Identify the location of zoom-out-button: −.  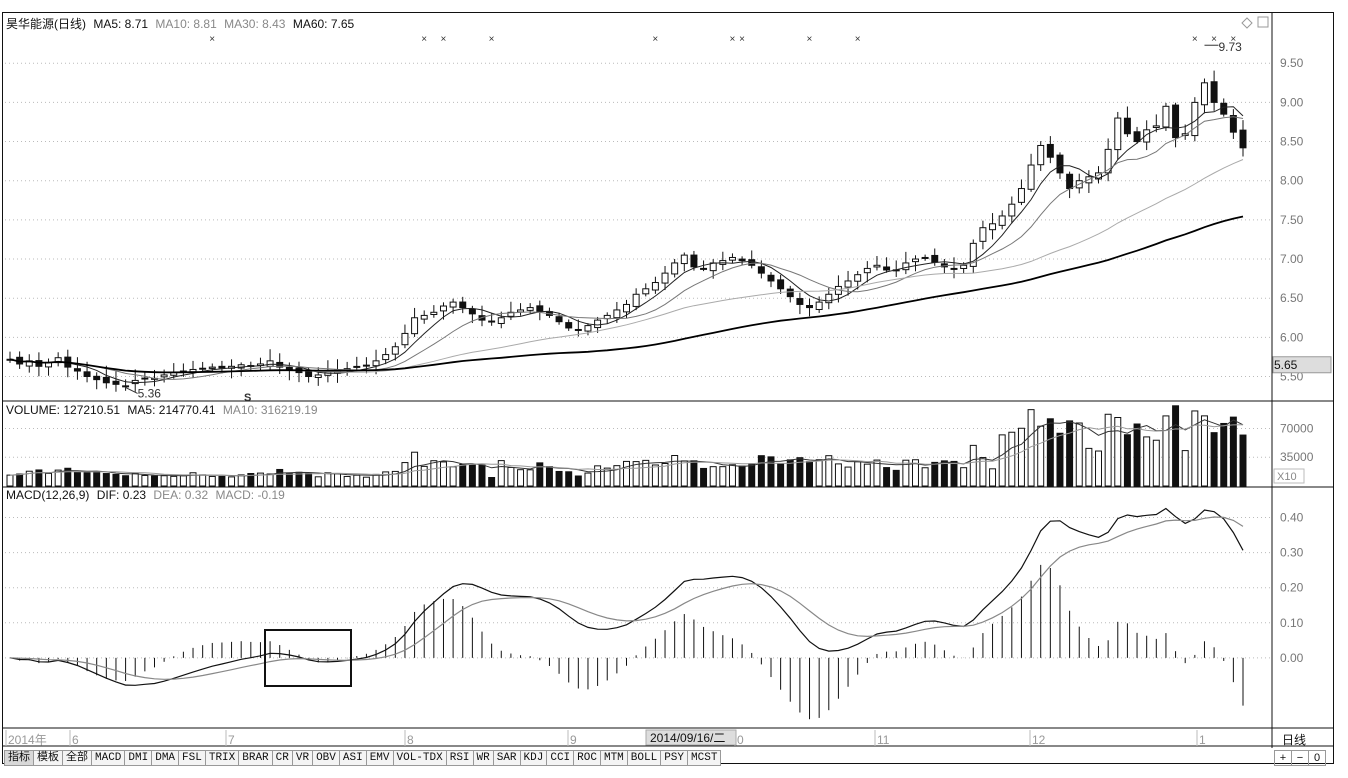
(1300, 758).